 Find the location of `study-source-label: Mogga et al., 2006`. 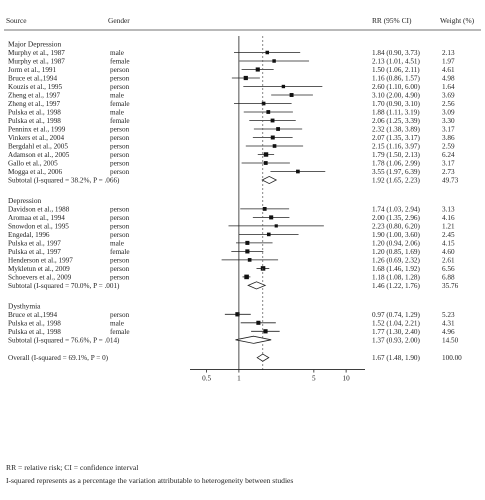

study-source-label: Mogga et al., 2006 is located at coordinates (35, 172).